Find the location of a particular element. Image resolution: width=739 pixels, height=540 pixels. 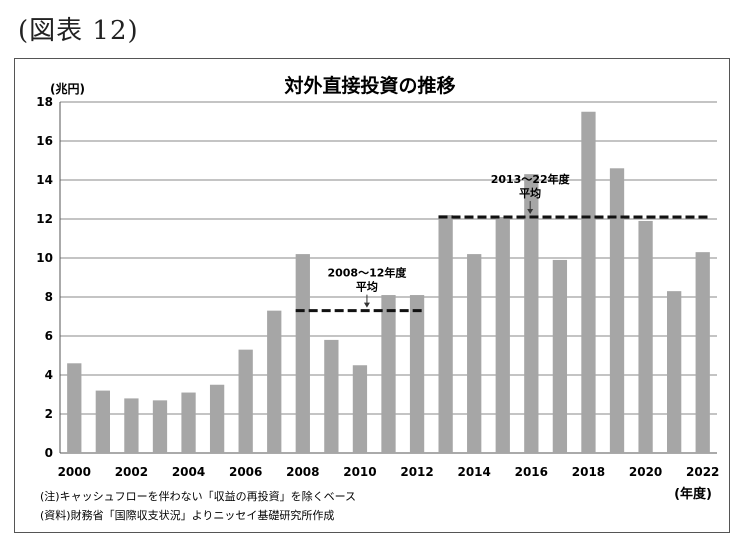

x-tick-label: 2020 is located at coordinates (645, 472).